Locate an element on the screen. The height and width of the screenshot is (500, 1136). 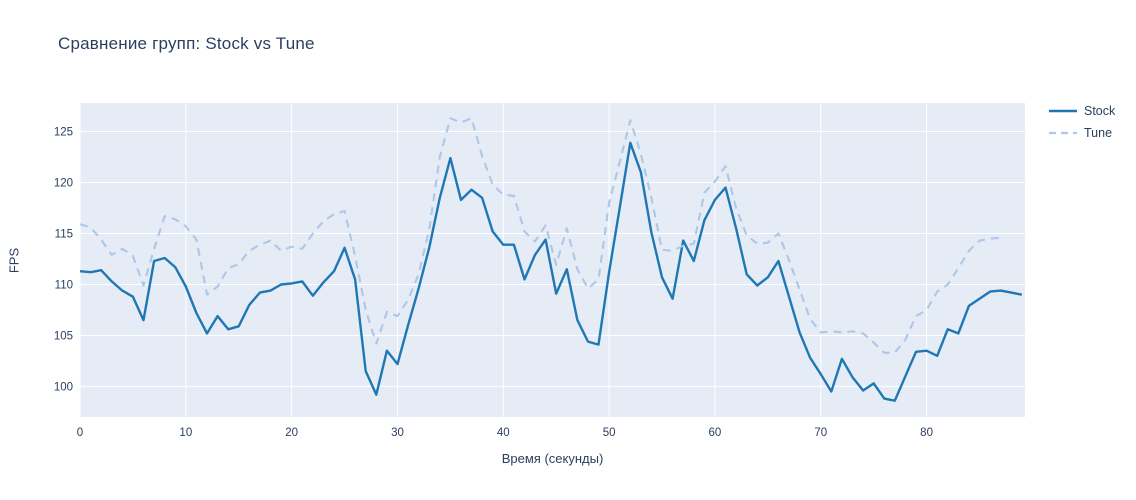
y-tick-label: 100 is located at coordinates (63, 387).